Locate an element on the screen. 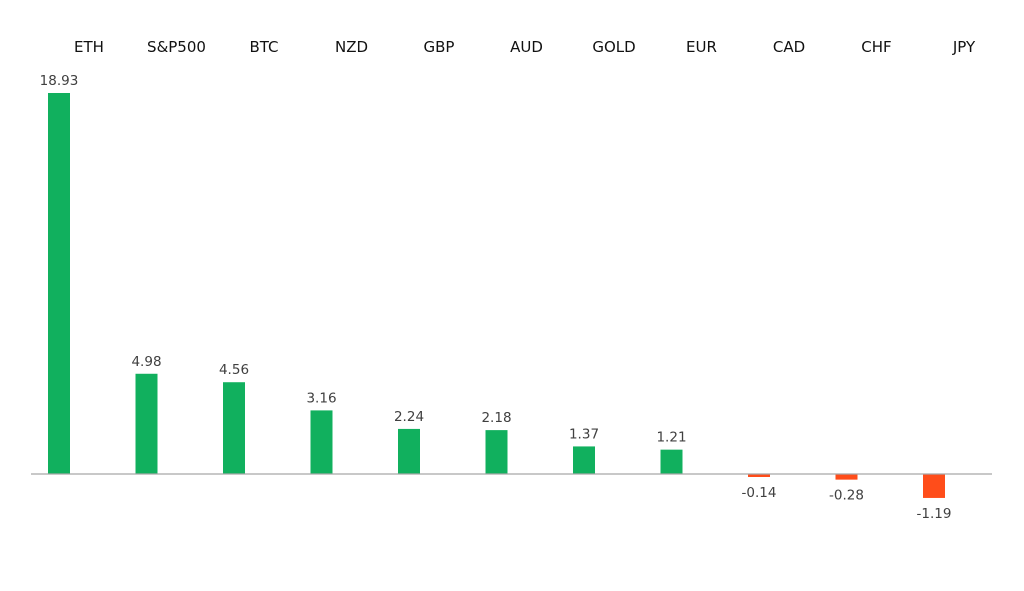 This screenshot has width=1024, height=591. bar-btc is located at coordinates (234, 428).